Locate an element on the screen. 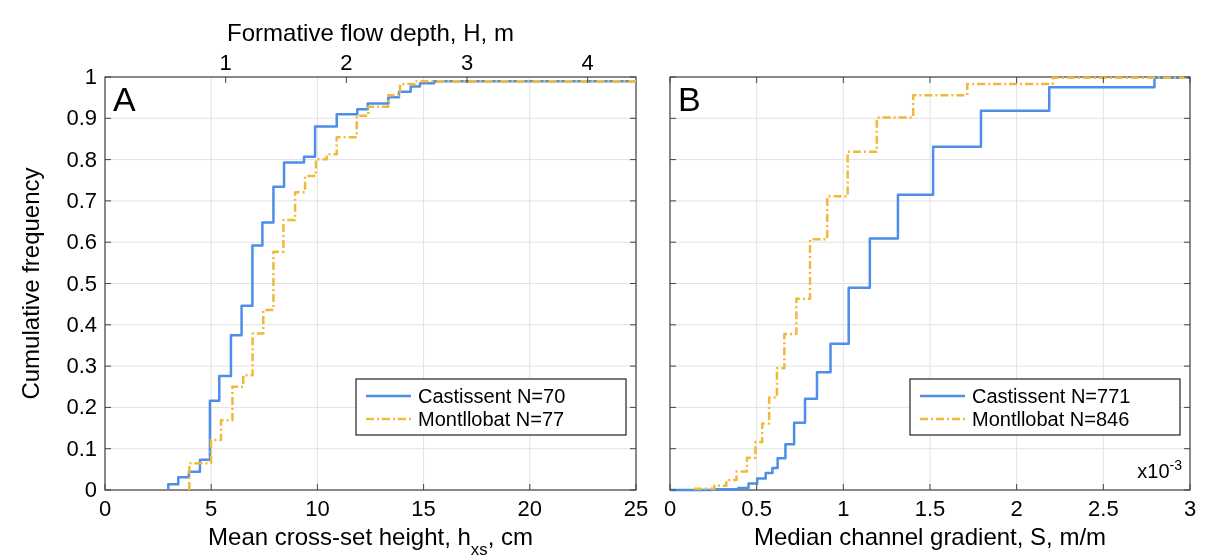 This screenshot has height=560, width=1206. y-tick-label: 1 is located at coordinates (90, 76).